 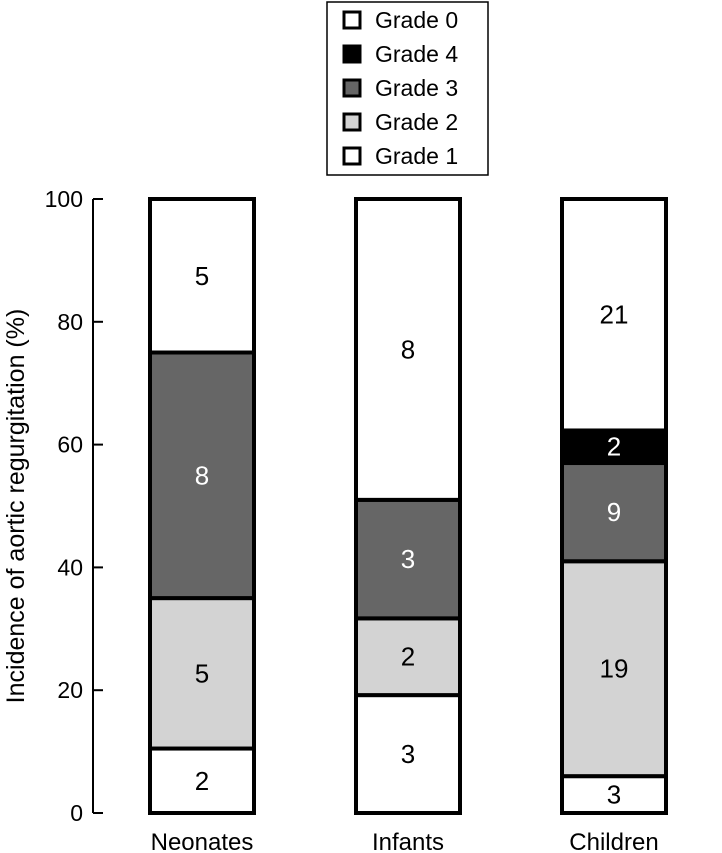 What do you see at coordinates (202, 841) in the screenshot?
I see `x-tick-label: Neonates` at bounding box center [202, 841].